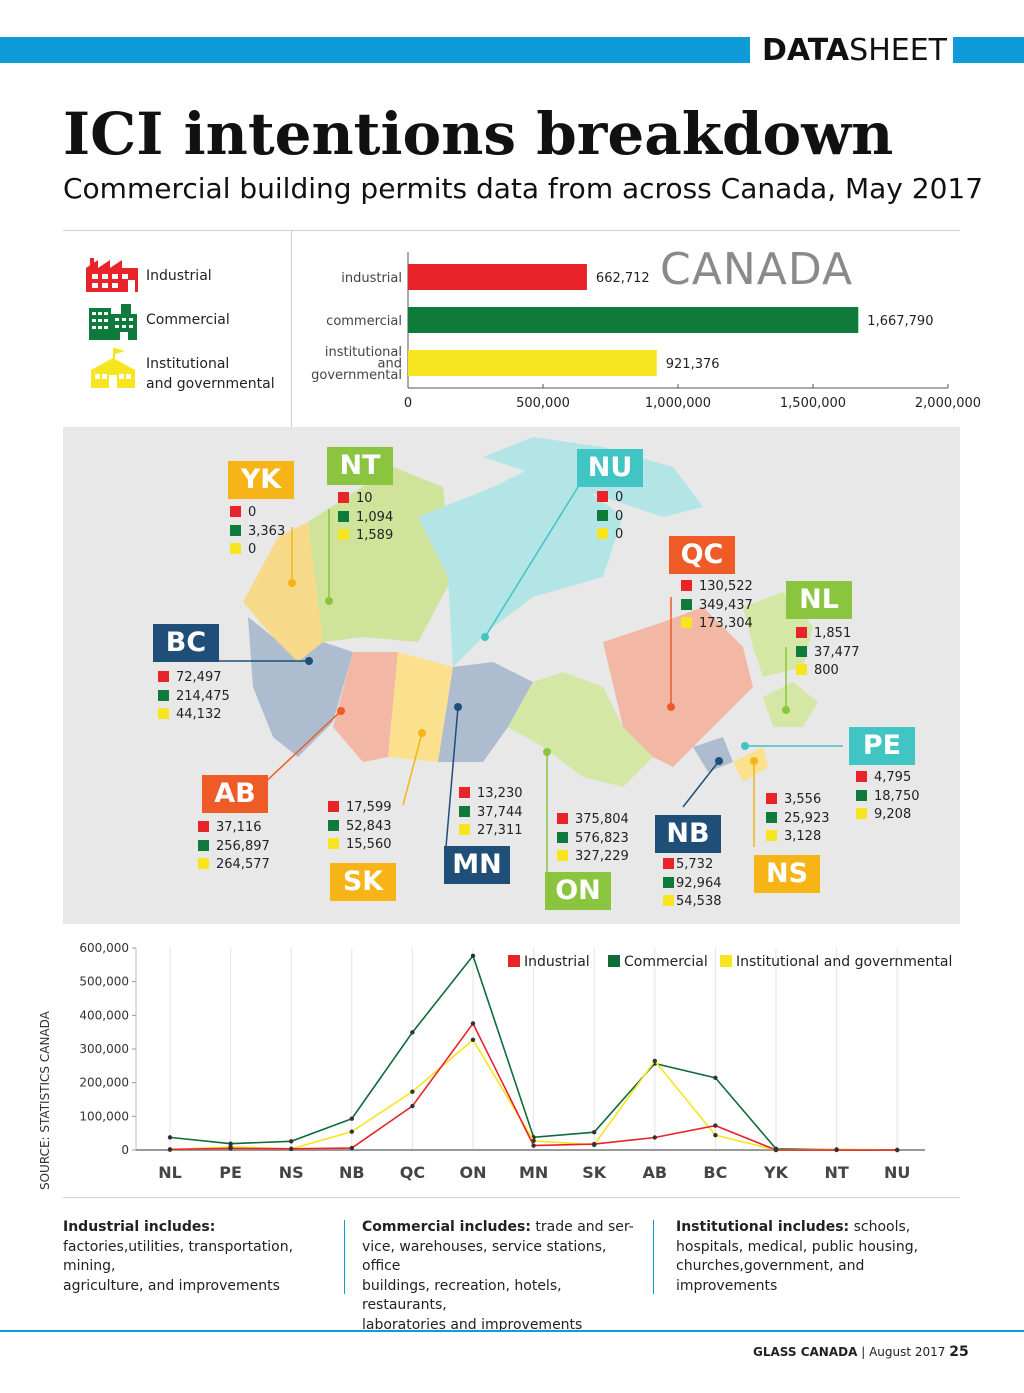 The height and width of the screenshot is (1393, 1024). What do you see at coordinates (610, 468) in the screenshot?
I see `province-label-nu: NU` at bounding box center [610, 468].